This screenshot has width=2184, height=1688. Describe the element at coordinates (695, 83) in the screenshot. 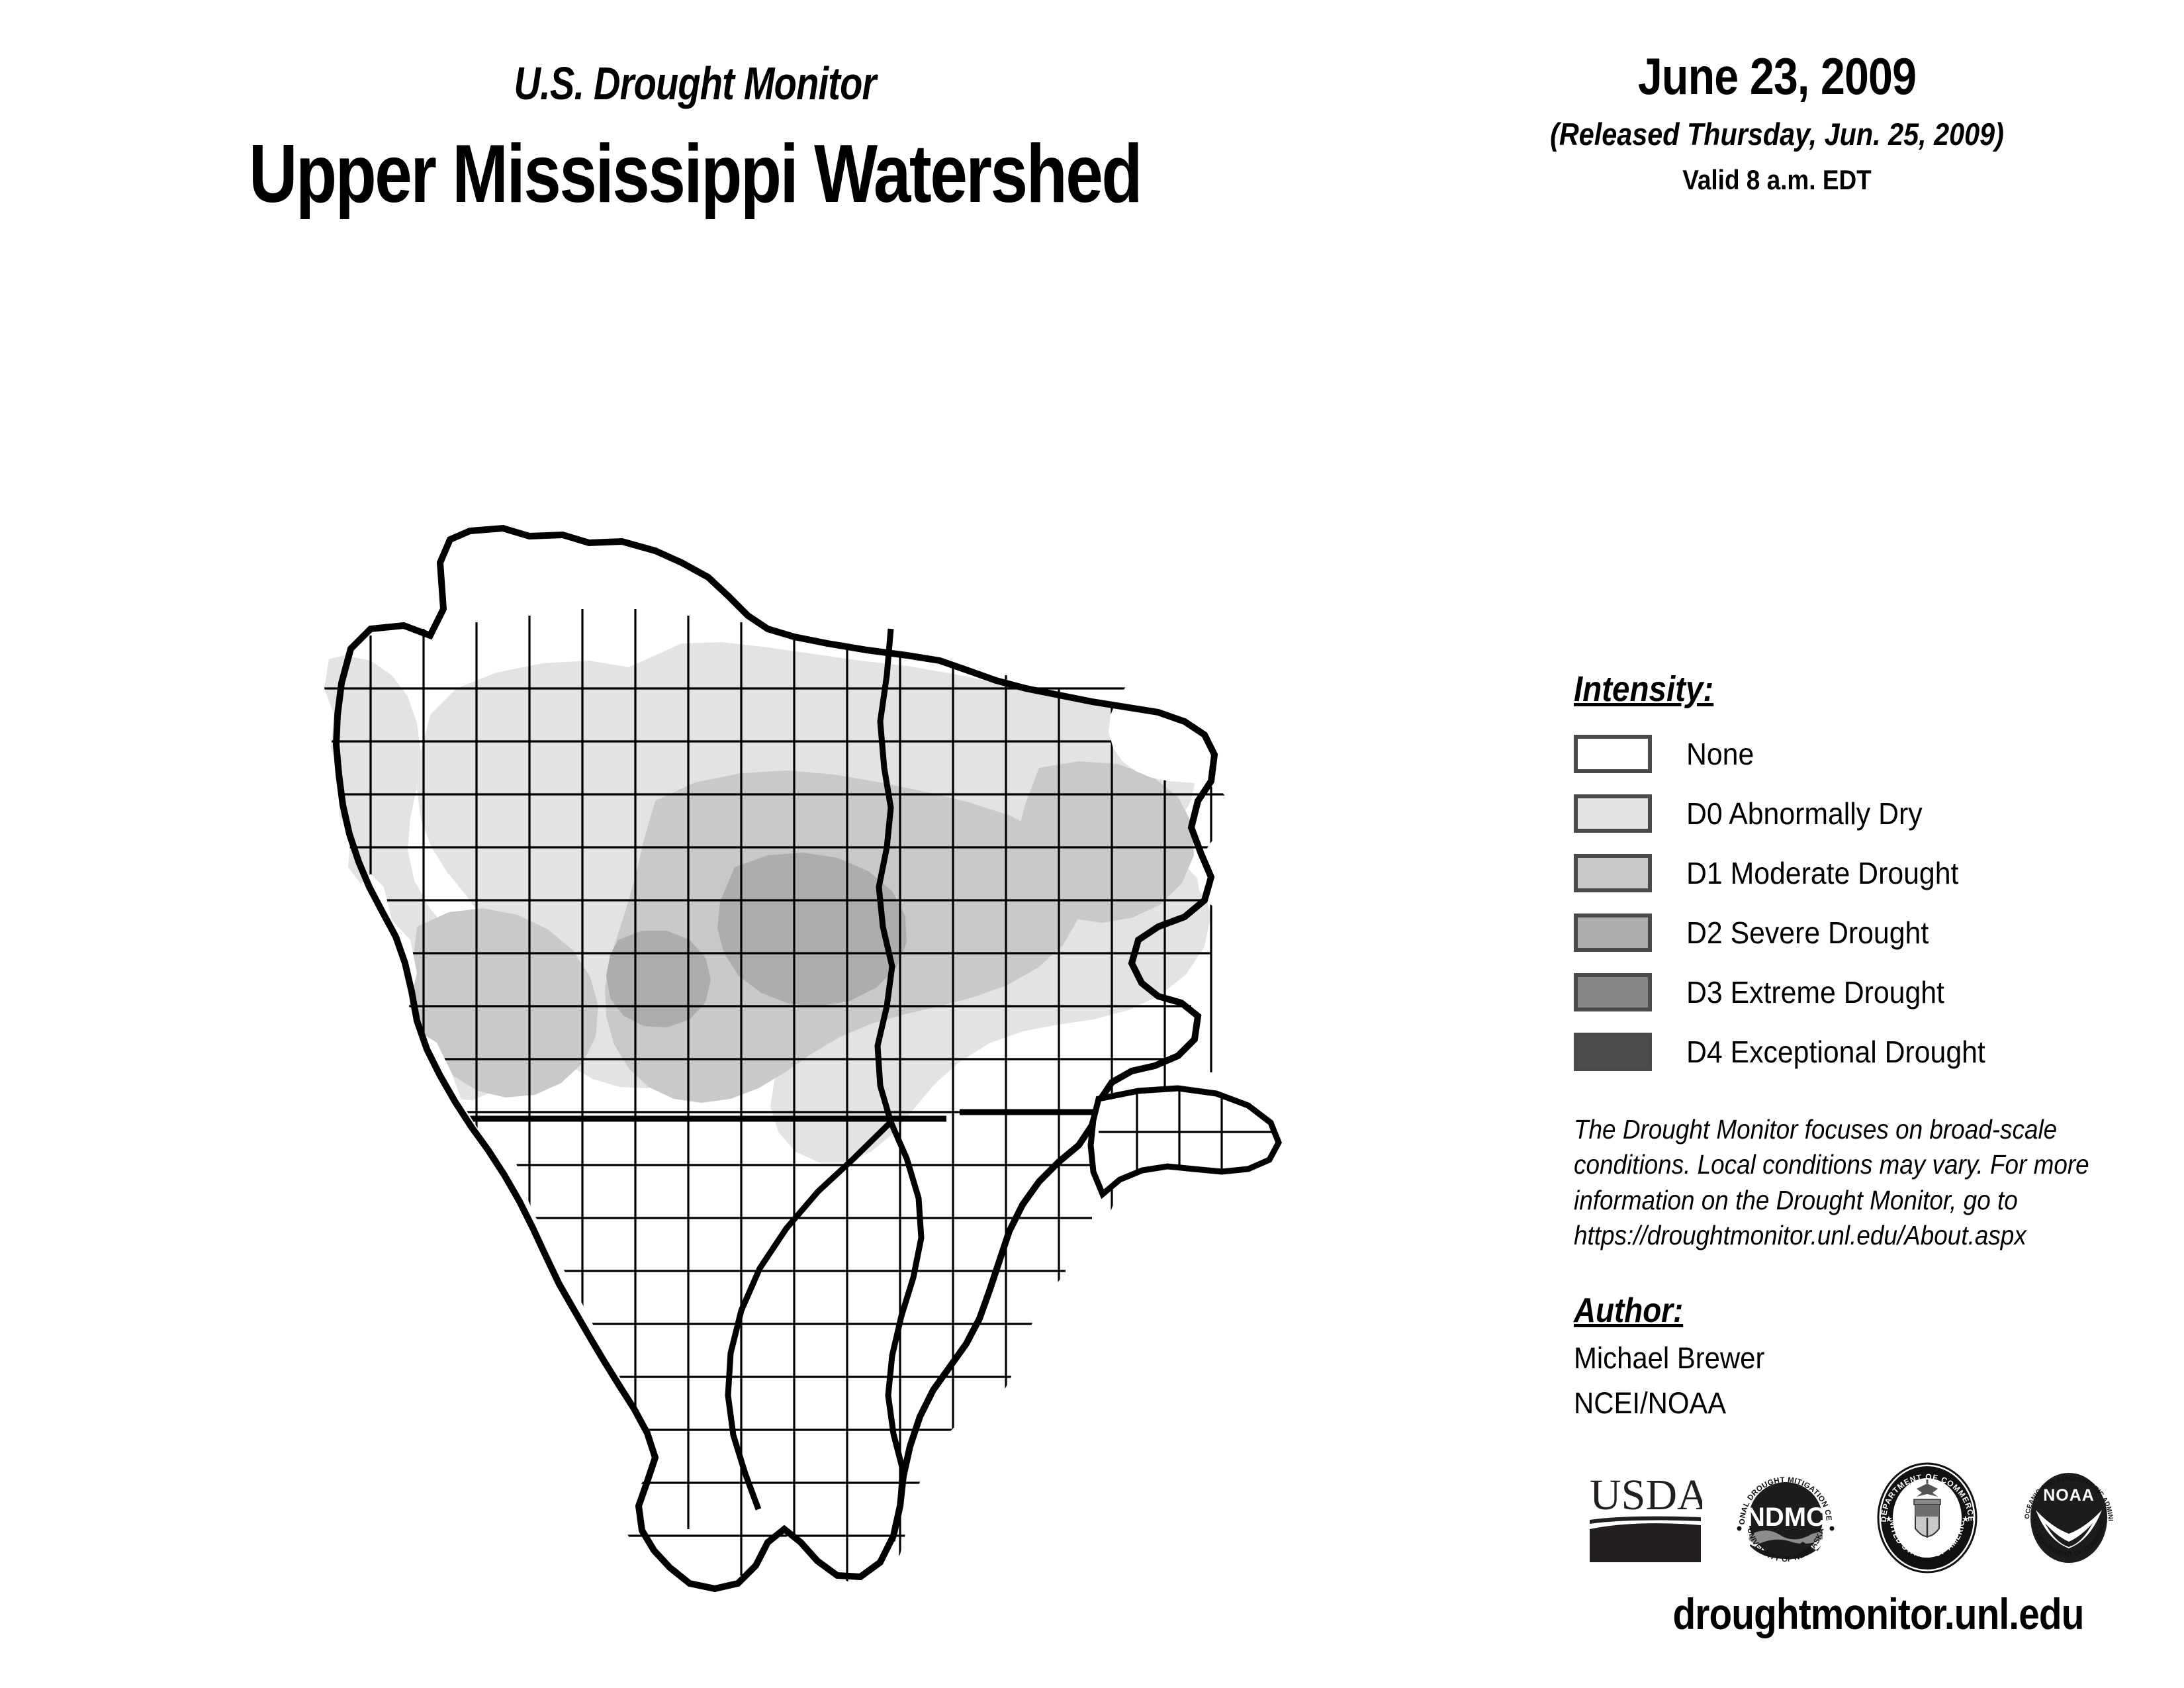

I see `app-subtitle: U.S. Drought Monitor` at that location.